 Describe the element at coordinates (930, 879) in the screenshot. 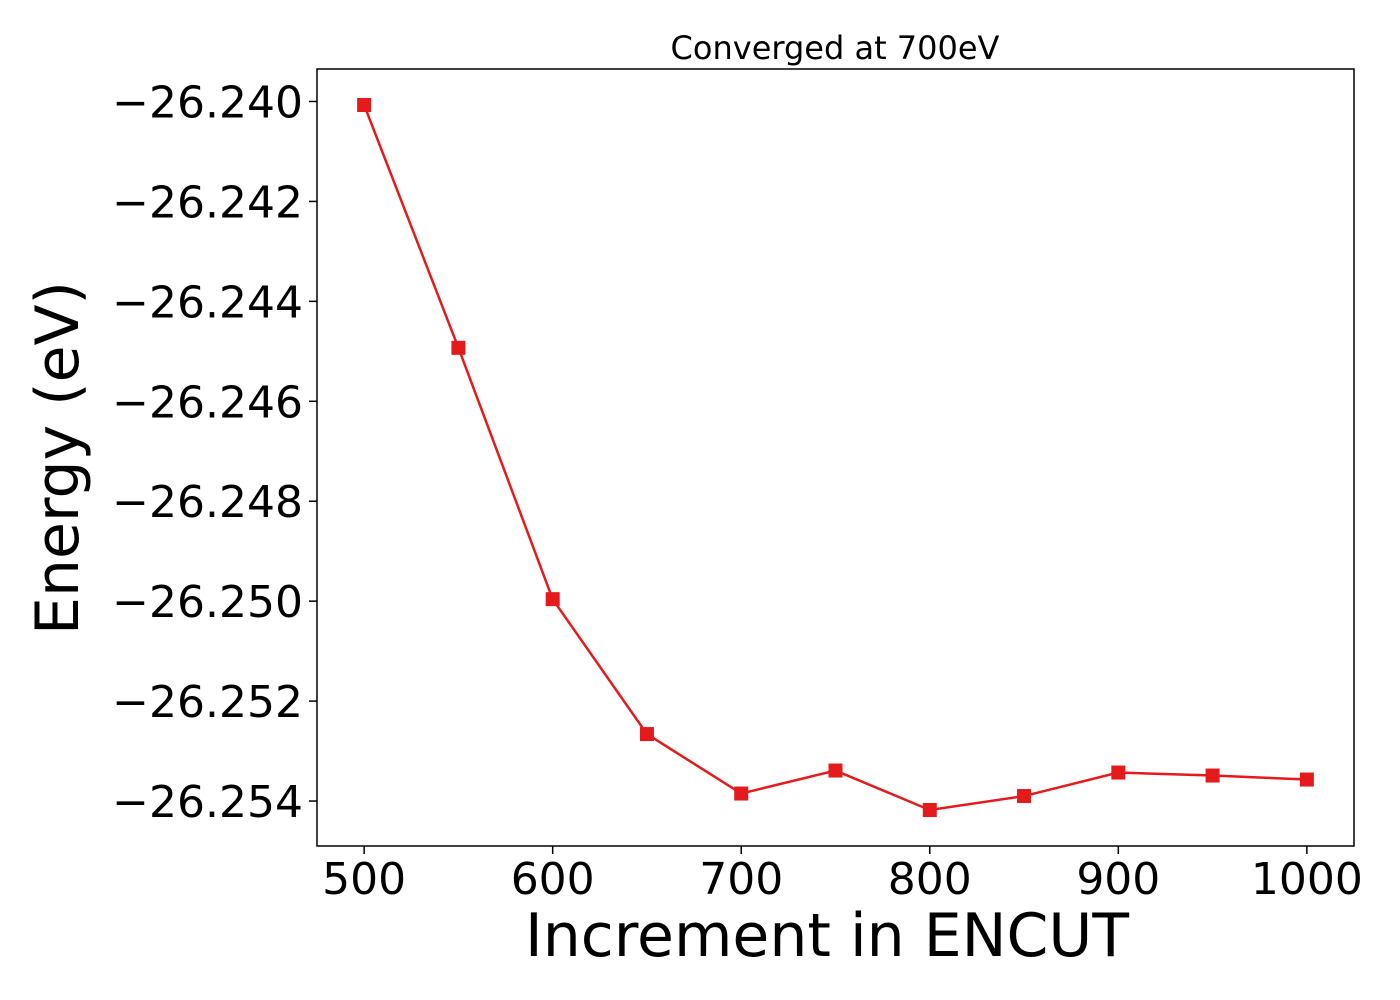

I see `x-tick-label: 800` at that location.